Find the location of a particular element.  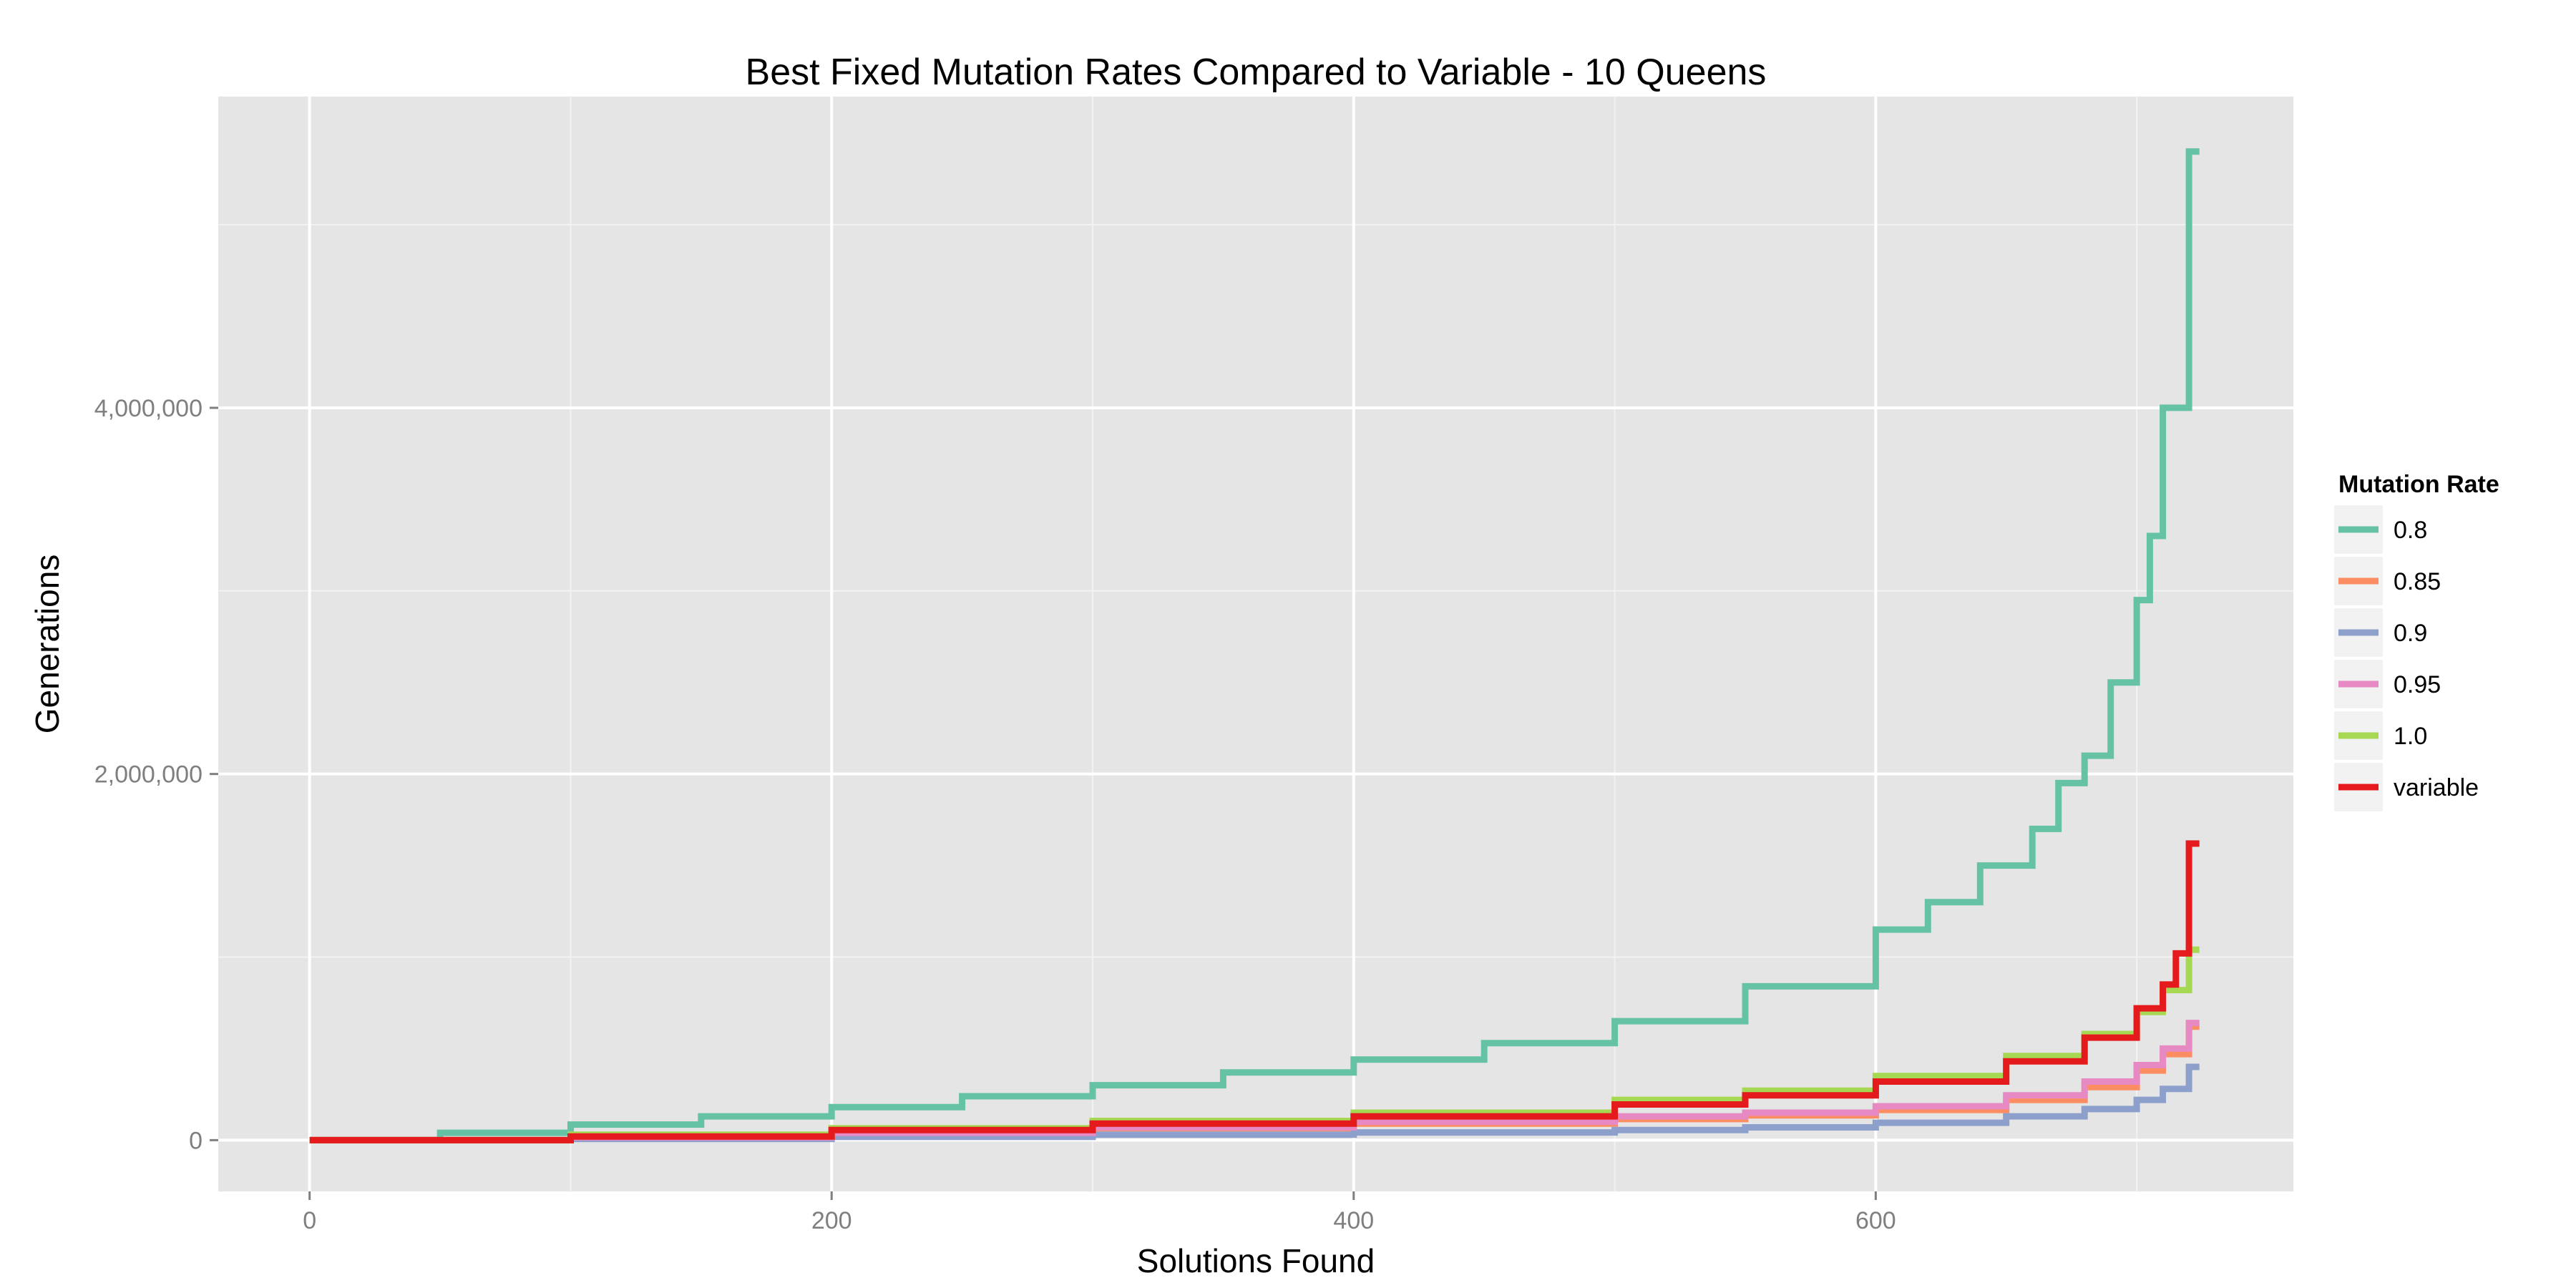

x-tick-label: 0 is located at coordinates (309, 1220).